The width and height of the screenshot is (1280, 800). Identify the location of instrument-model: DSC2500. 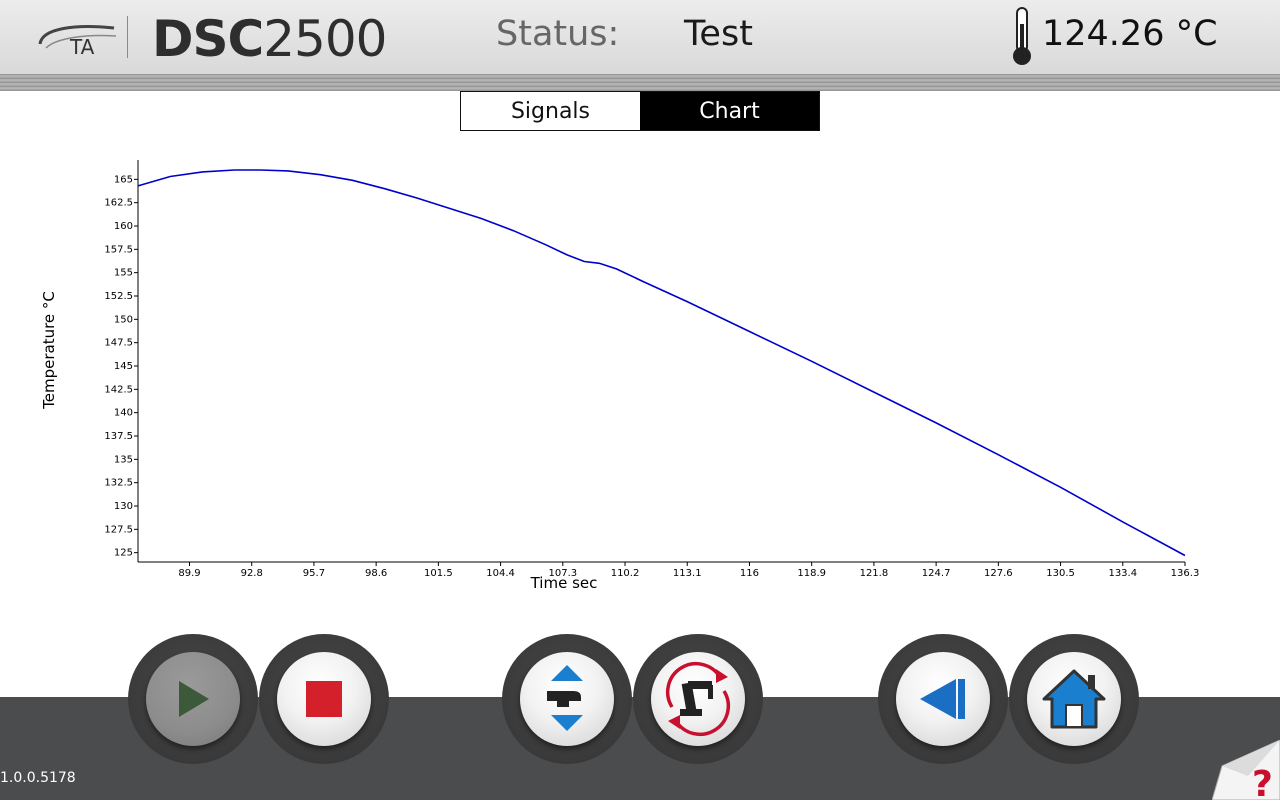
(269, 39).